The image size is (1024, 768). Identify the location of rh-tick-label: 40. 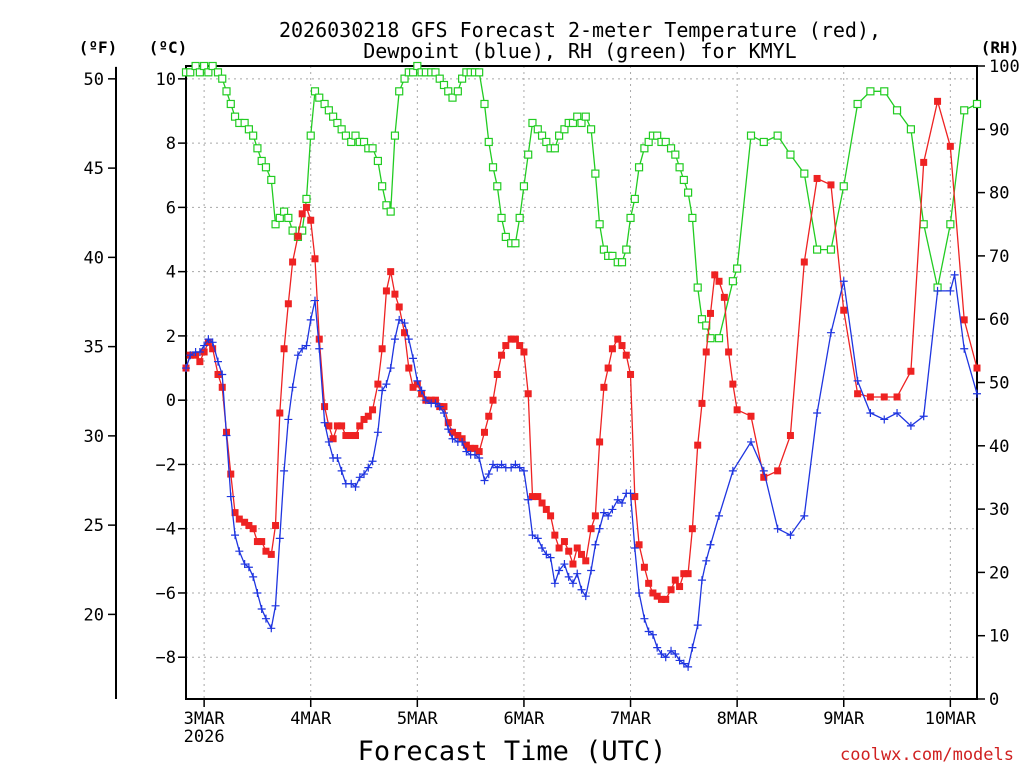
(999, 447).